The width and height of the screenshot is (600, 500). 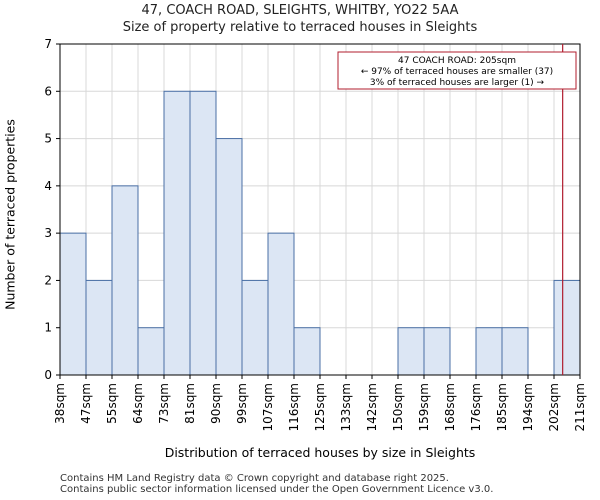 What do you see at coordinates (48, 44) in the screenshot?
I see `y-tick-label: 7` at bounding box center [48, 44].